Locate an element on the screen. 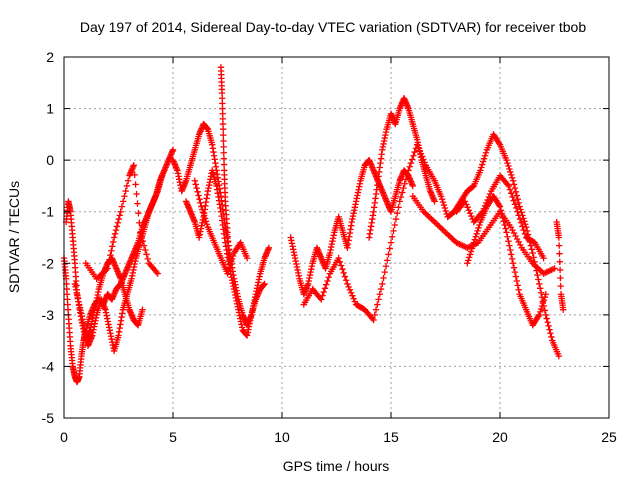 This screenshot has height=480, width=640. series-trace-d is located at coordinates (121, 222).